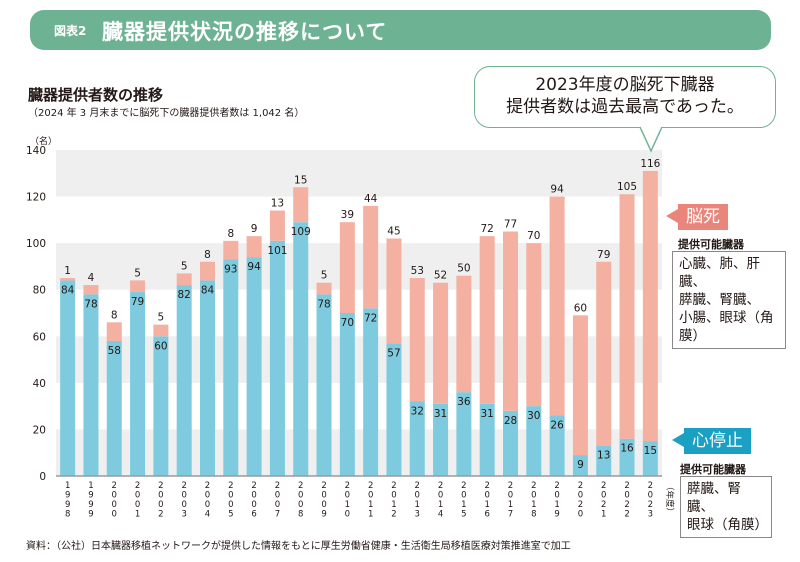 The image size is (800, 562). What do you see at coordinates (301, 232) in the screenshot?
I see `data-label-cardiac-arrest: 109` at bounding box center [301, 232].